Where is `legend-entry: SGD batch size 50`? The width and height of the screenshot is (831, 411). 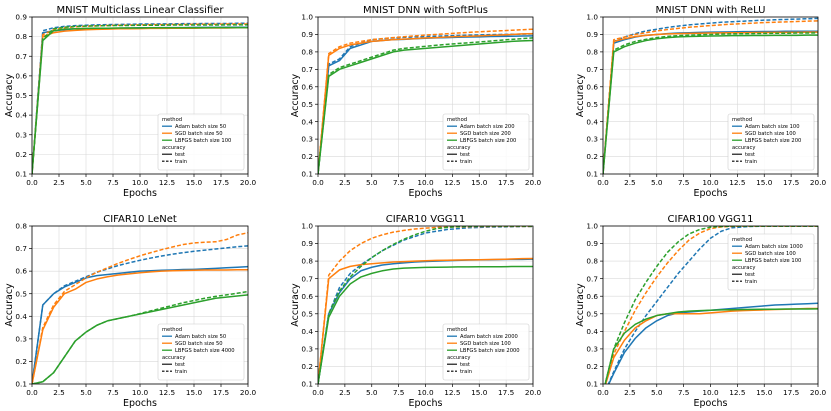
legend-entry: SGD batch size 50 is located at coordinates (199, 344).